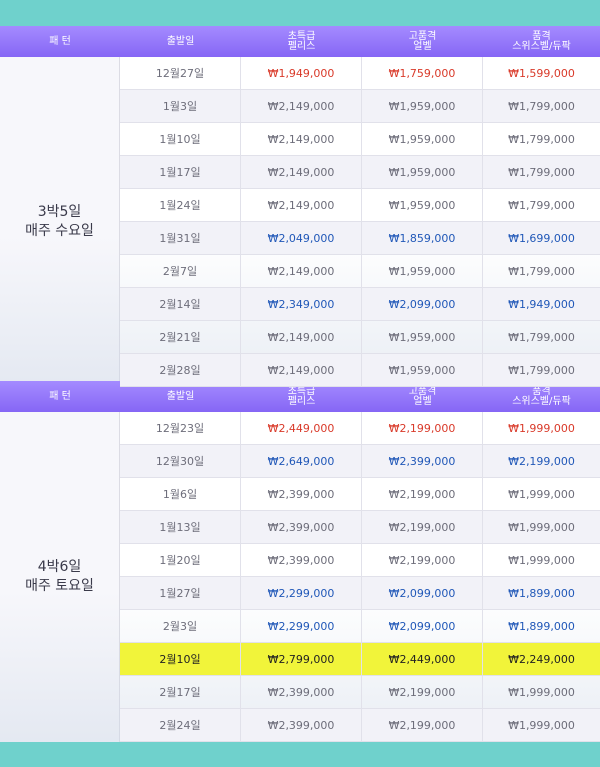 Image resolution: width=600 pixels, height=767 pixels. What do you see at coordinates (180, 106) in the screenshot?
I see `date-cell: 1월3일` at bounding box center [180, 106].